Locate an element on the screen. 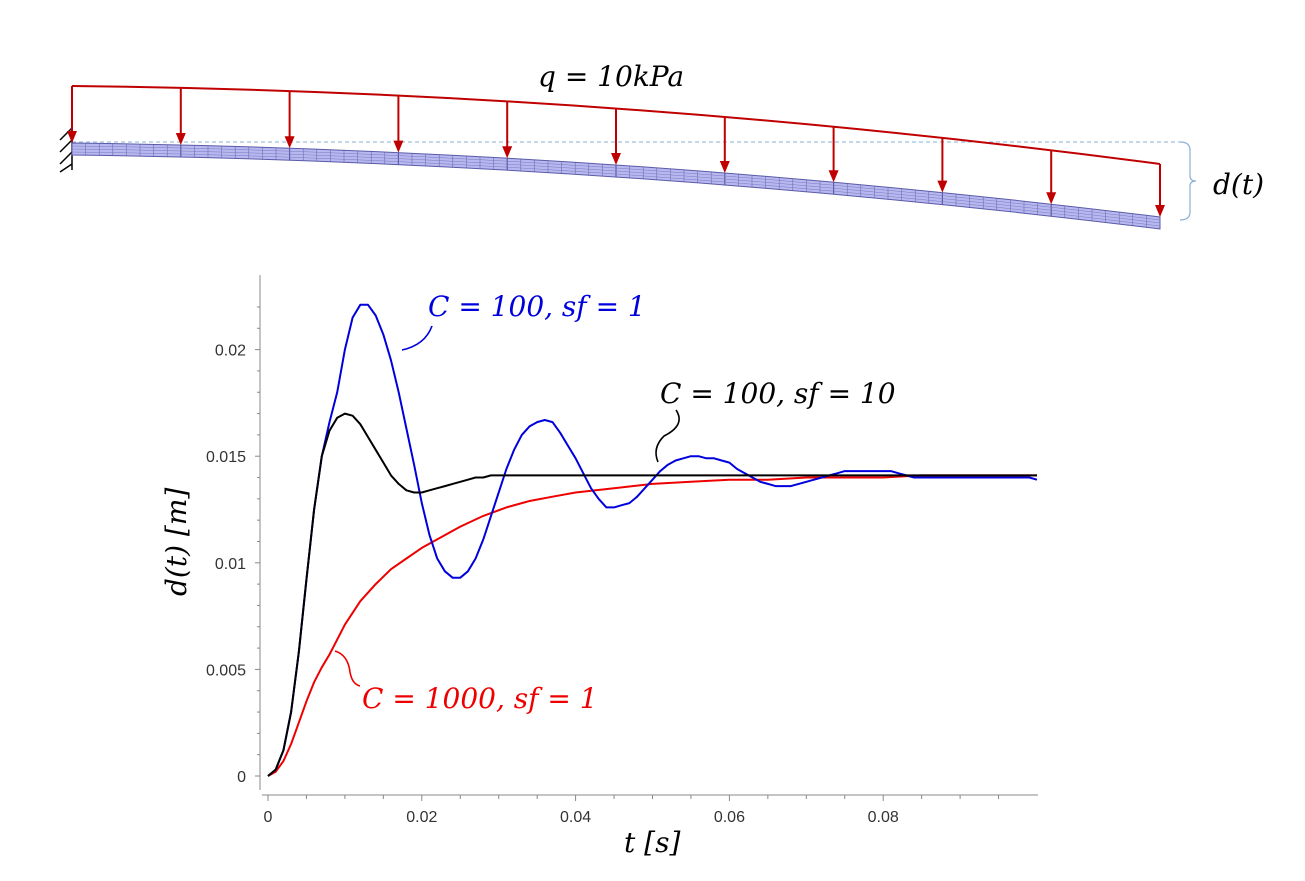  annotation-leader-red is located at coordinates (347, 668).